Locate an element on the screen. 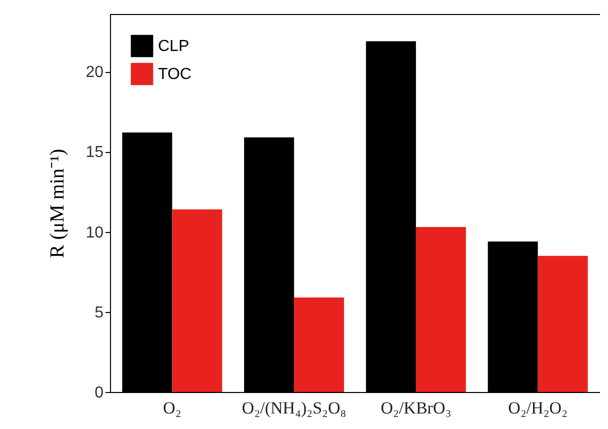  y-tick-label: 15 is located at coordinates (95, 153).